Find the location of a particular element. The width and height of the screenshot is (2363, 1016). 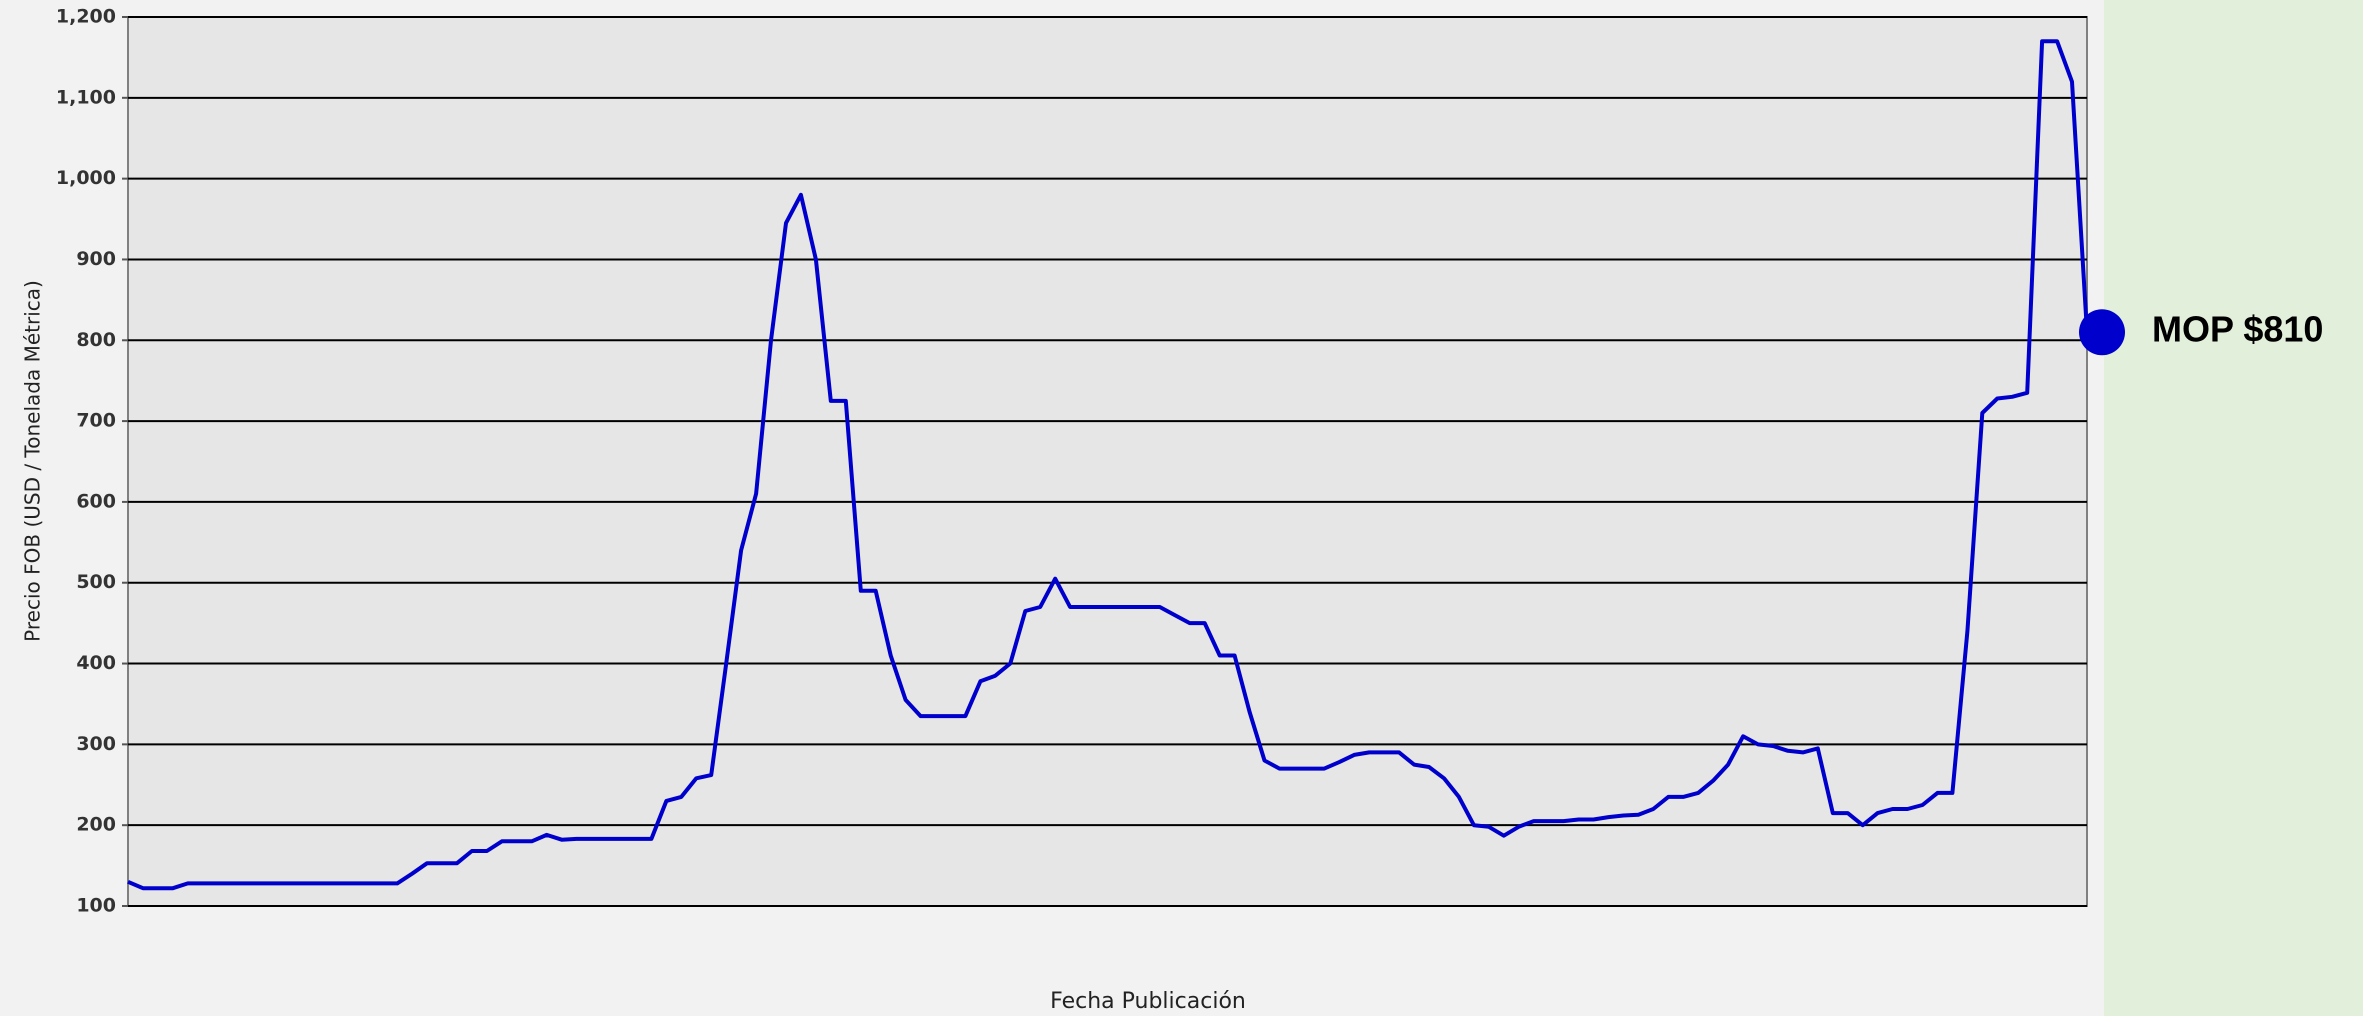

y-tick-label: 500 is located at coordinates (96, 582).